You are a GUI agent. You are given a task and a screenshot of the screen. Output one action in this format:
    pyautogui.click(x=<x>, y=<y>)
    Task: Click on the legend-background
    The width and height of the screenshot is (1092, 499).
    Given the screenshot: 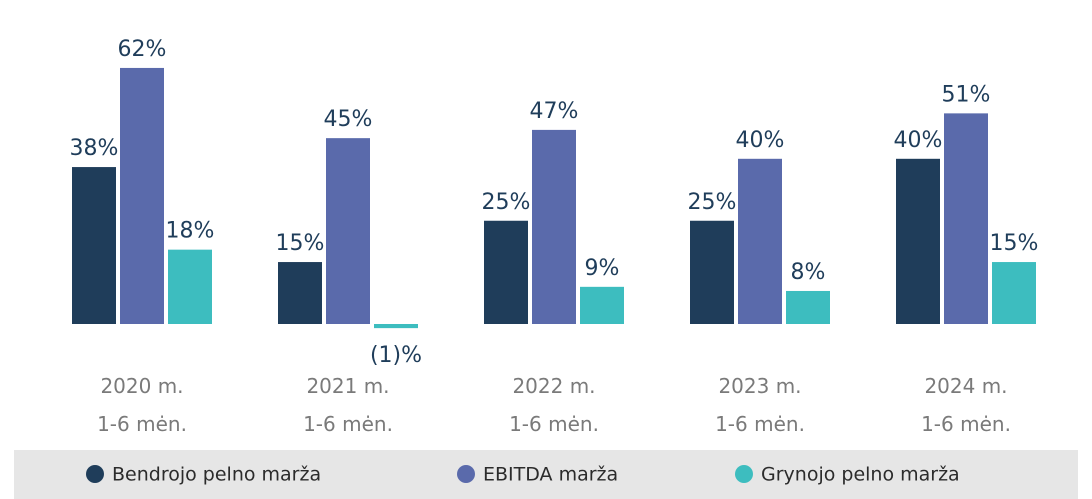 What is the action you would take?
    pyautogui.click(x=546, y=474)
    